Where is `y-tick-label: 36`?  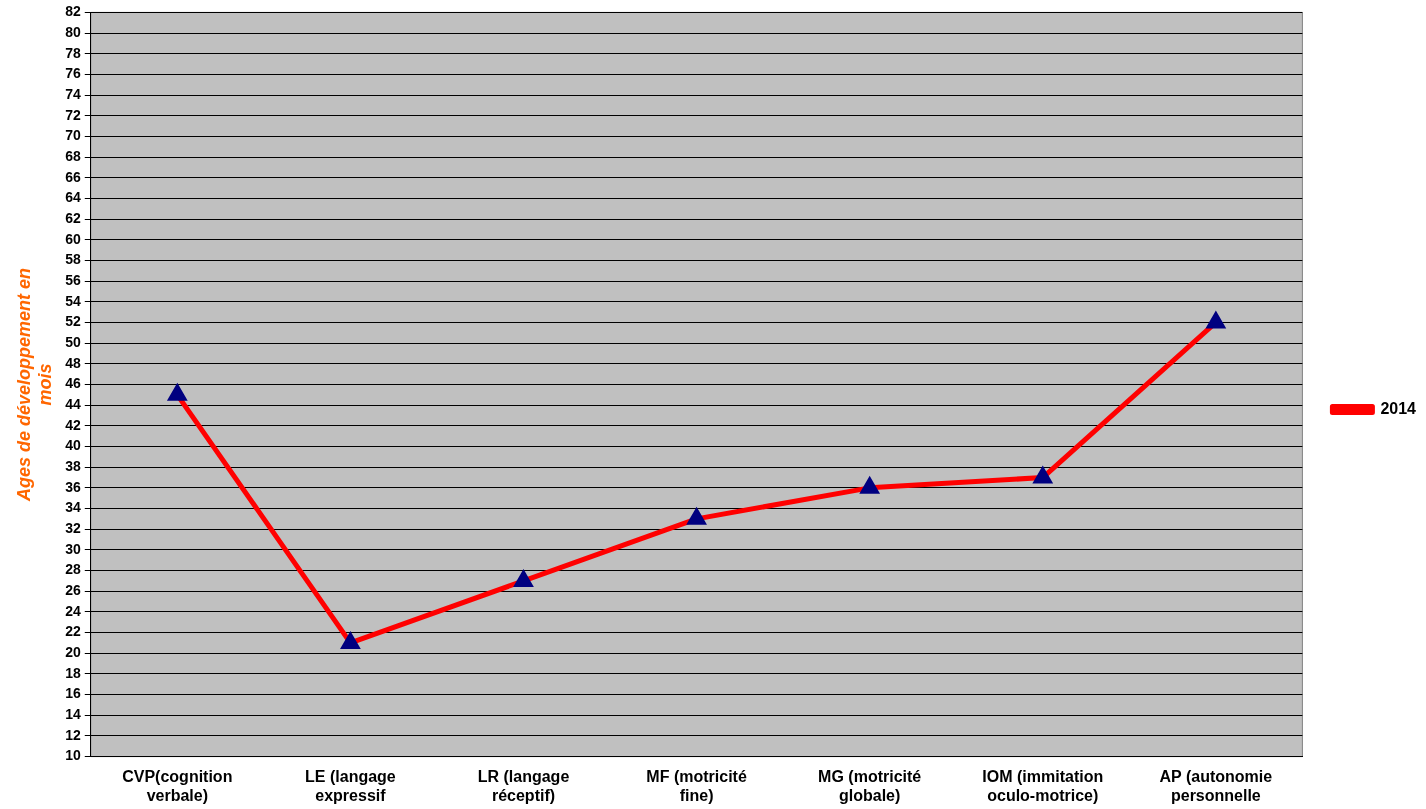 y-tick-label: 36 is located at coordinates (73, 486).